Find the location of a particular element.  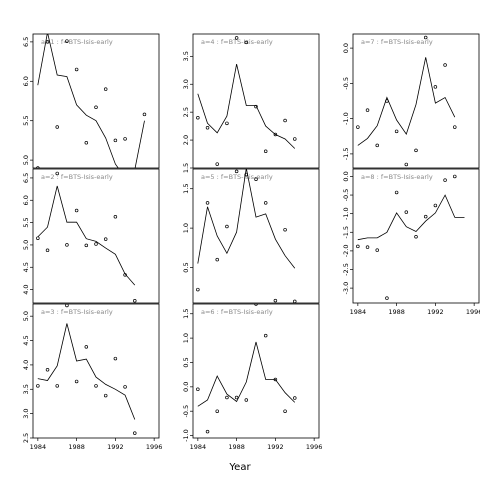

y-tick-label: 6.0 is located at coordinates (26, 81).